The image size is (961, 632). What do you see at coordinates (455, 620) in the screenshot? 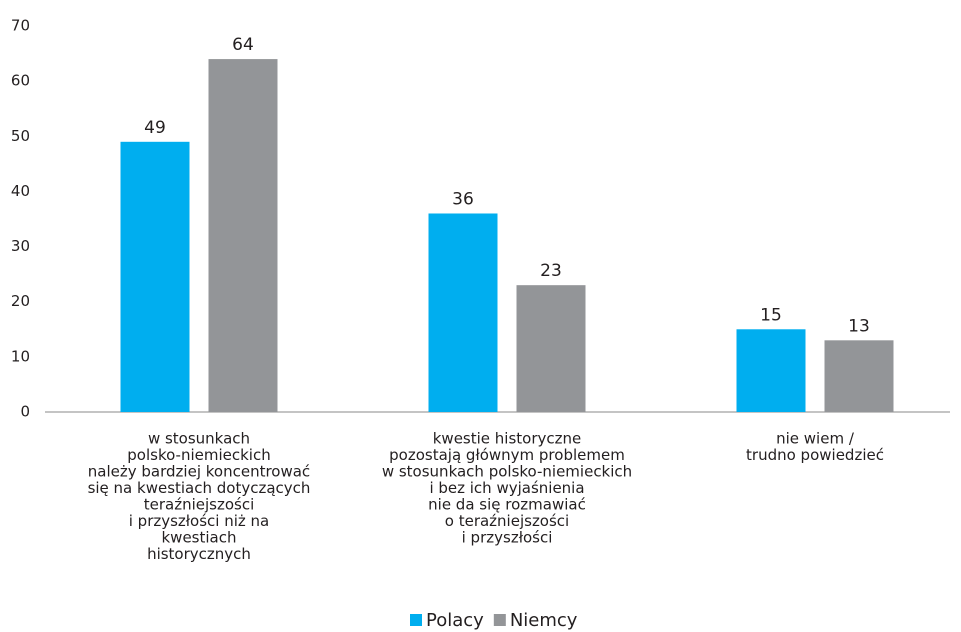
I see `legend-label: Polacy` at bounding box center [455, 620].